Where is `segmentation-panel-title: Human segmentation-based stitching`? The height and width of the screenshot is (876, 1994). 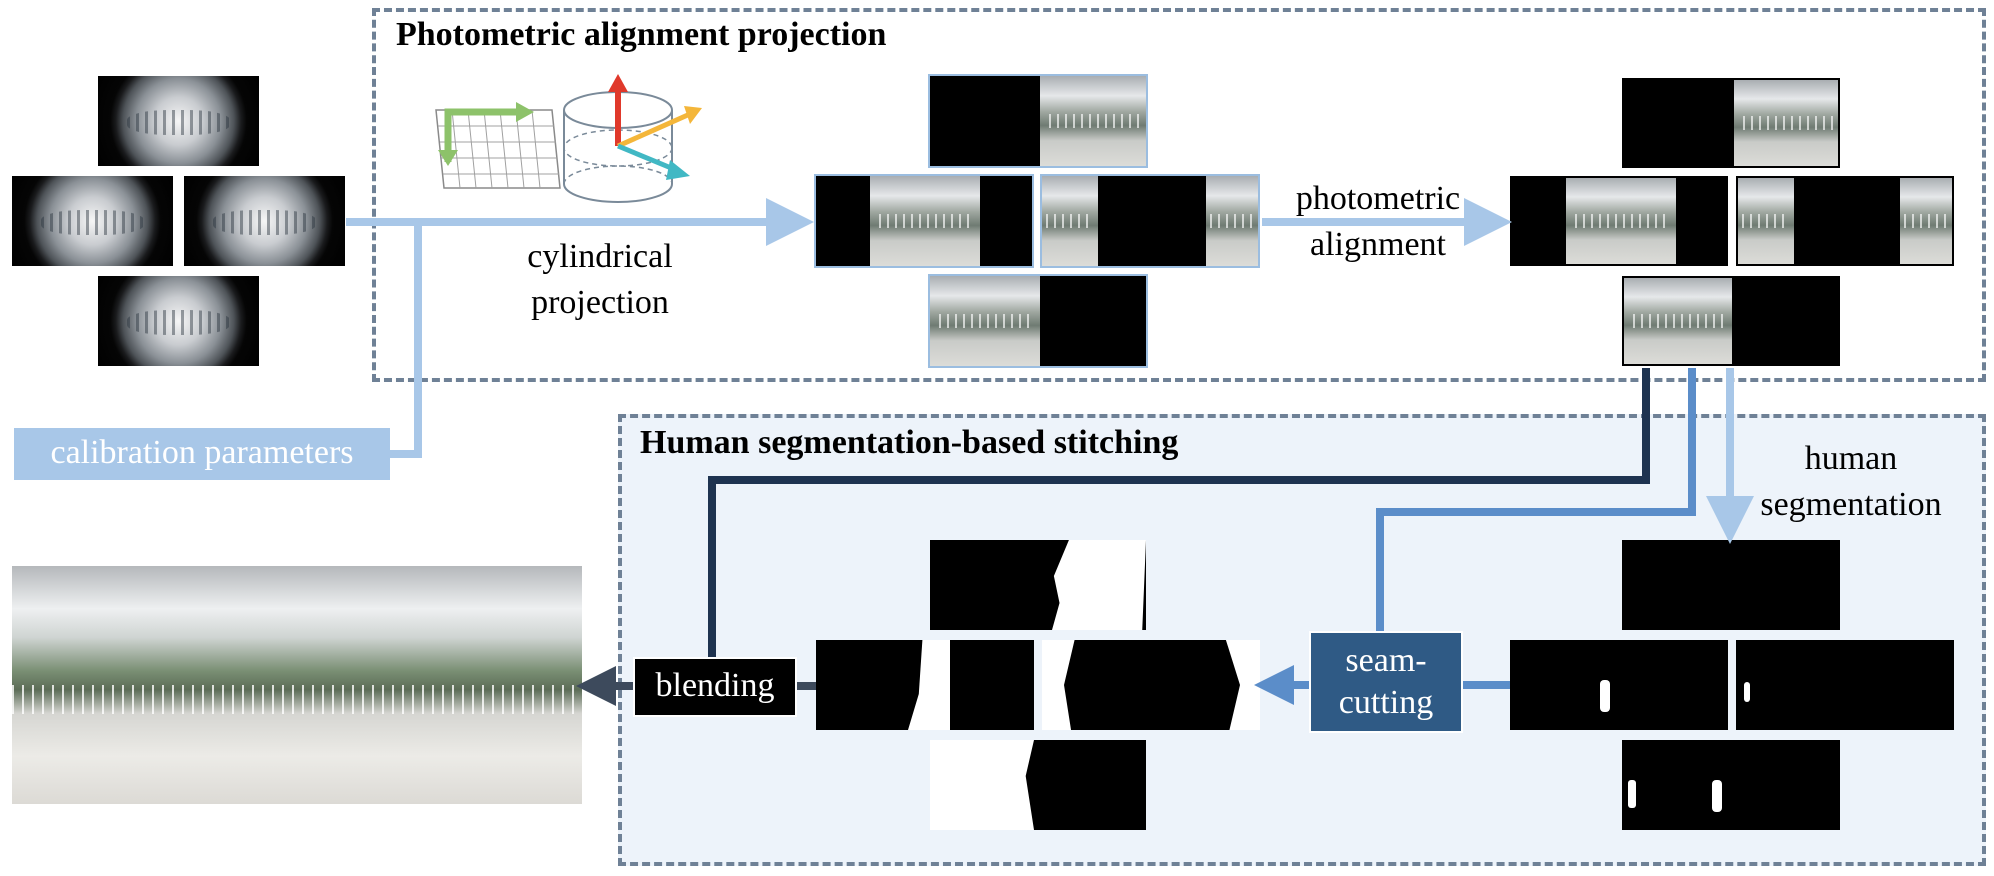 segmentation-panel-title: Human segmentation-based stitching is located at coordinates (909, 442).